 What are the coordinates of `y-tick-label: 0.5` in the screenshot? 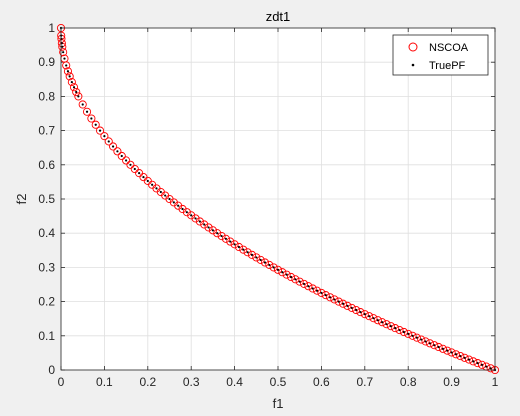 It's located at (46, 199).